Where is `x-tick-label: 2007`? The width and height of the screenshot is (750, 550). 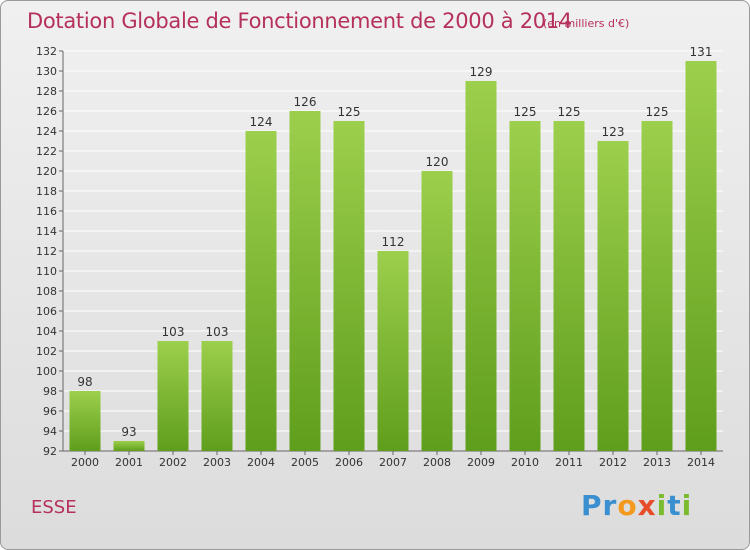 x-tick-label: 2007 is located at coordinates (393, 462).